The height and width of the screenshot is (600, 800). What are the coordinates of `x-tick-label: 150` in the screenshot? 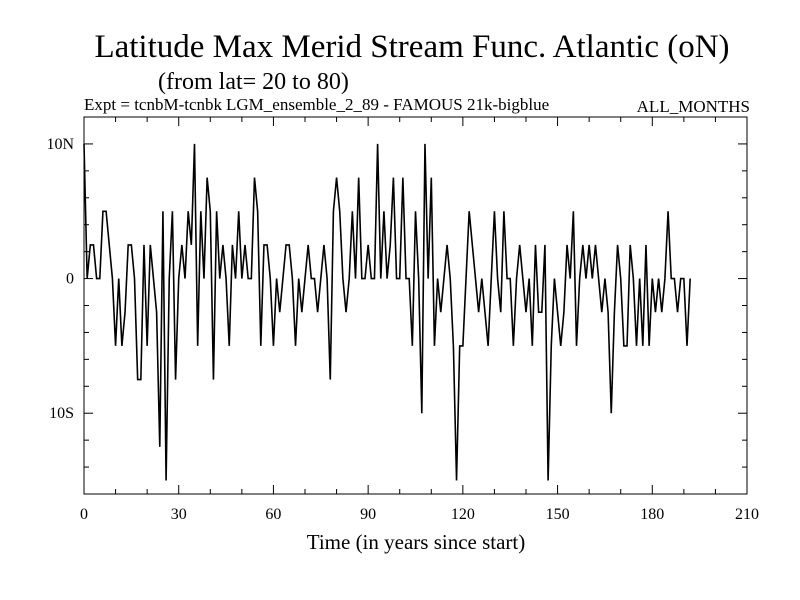 It's located at (558, 514).